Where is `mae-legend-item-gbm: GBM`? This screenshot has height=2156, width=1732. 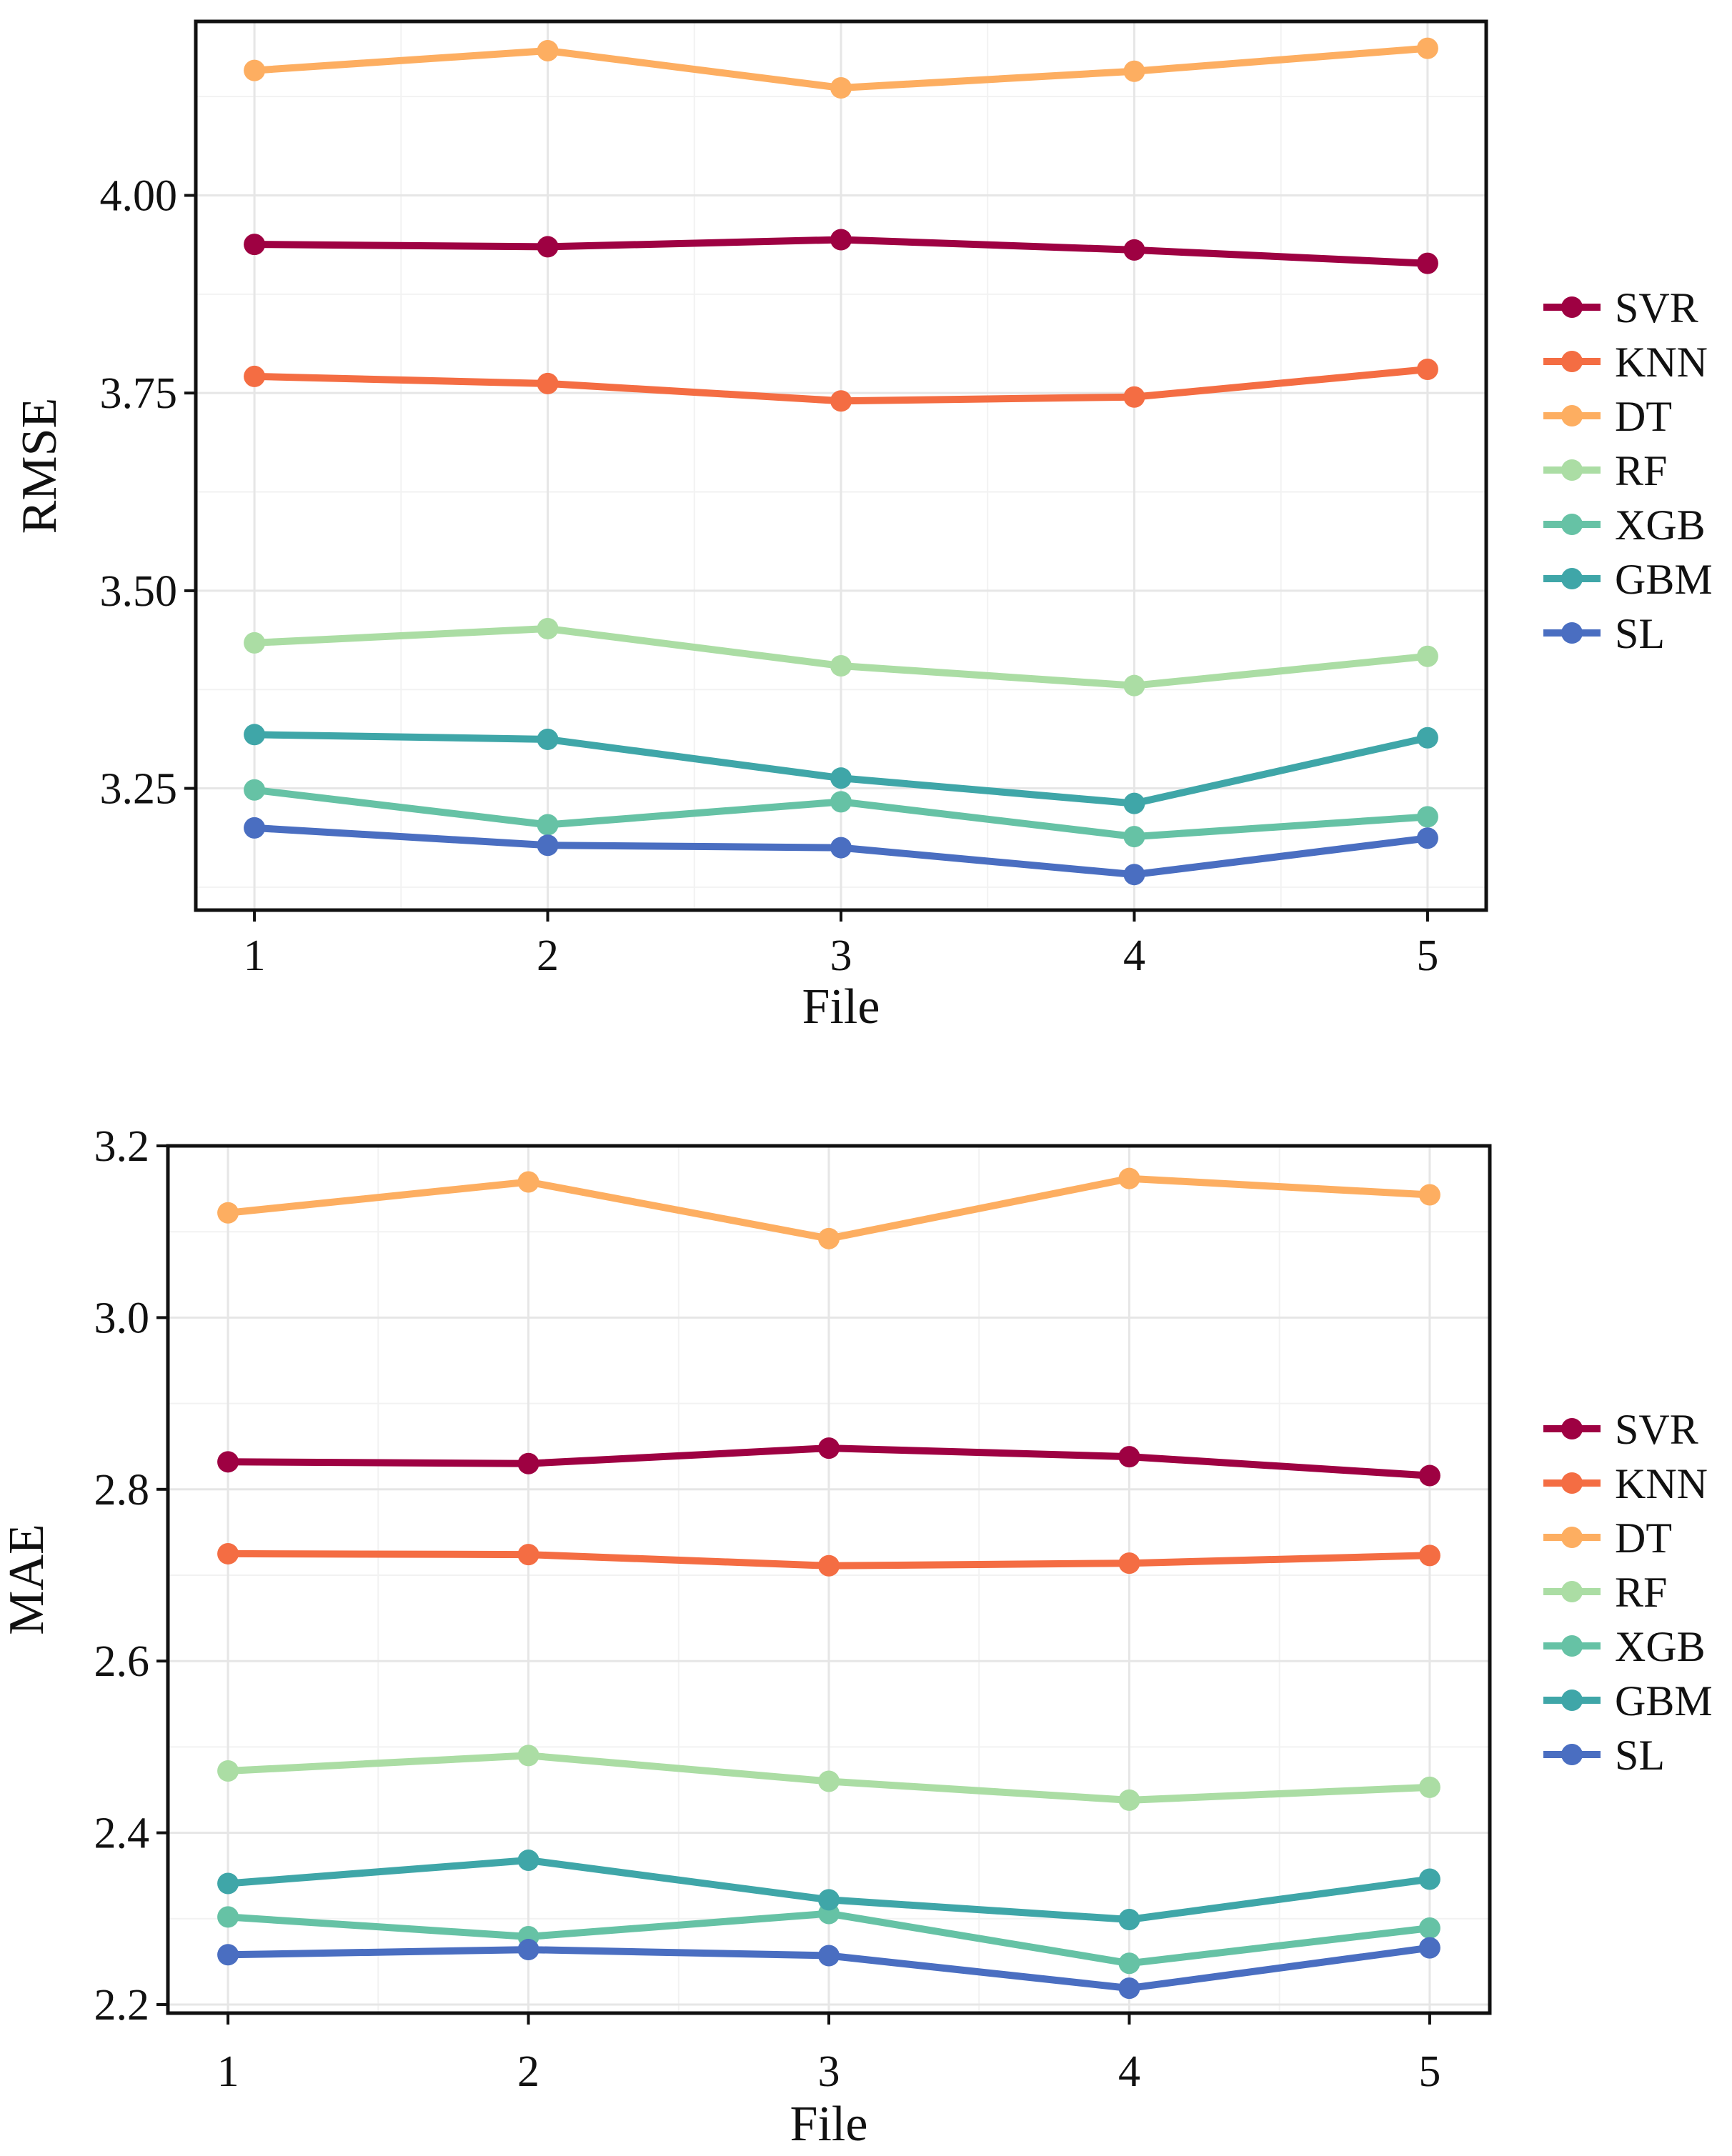 mae-legend-item-gbm: GBM is located at coordinates (1628, 1701).